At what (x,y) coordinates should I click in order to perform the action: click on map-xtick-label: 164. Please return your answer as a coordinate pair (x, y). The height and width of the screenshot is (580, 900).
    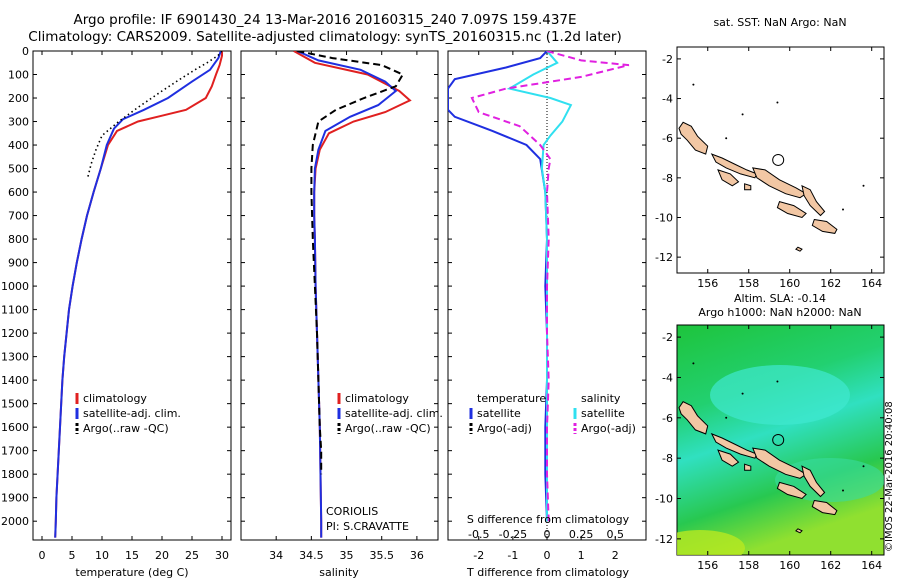
    Looking at the image, I should click on (871, 565).